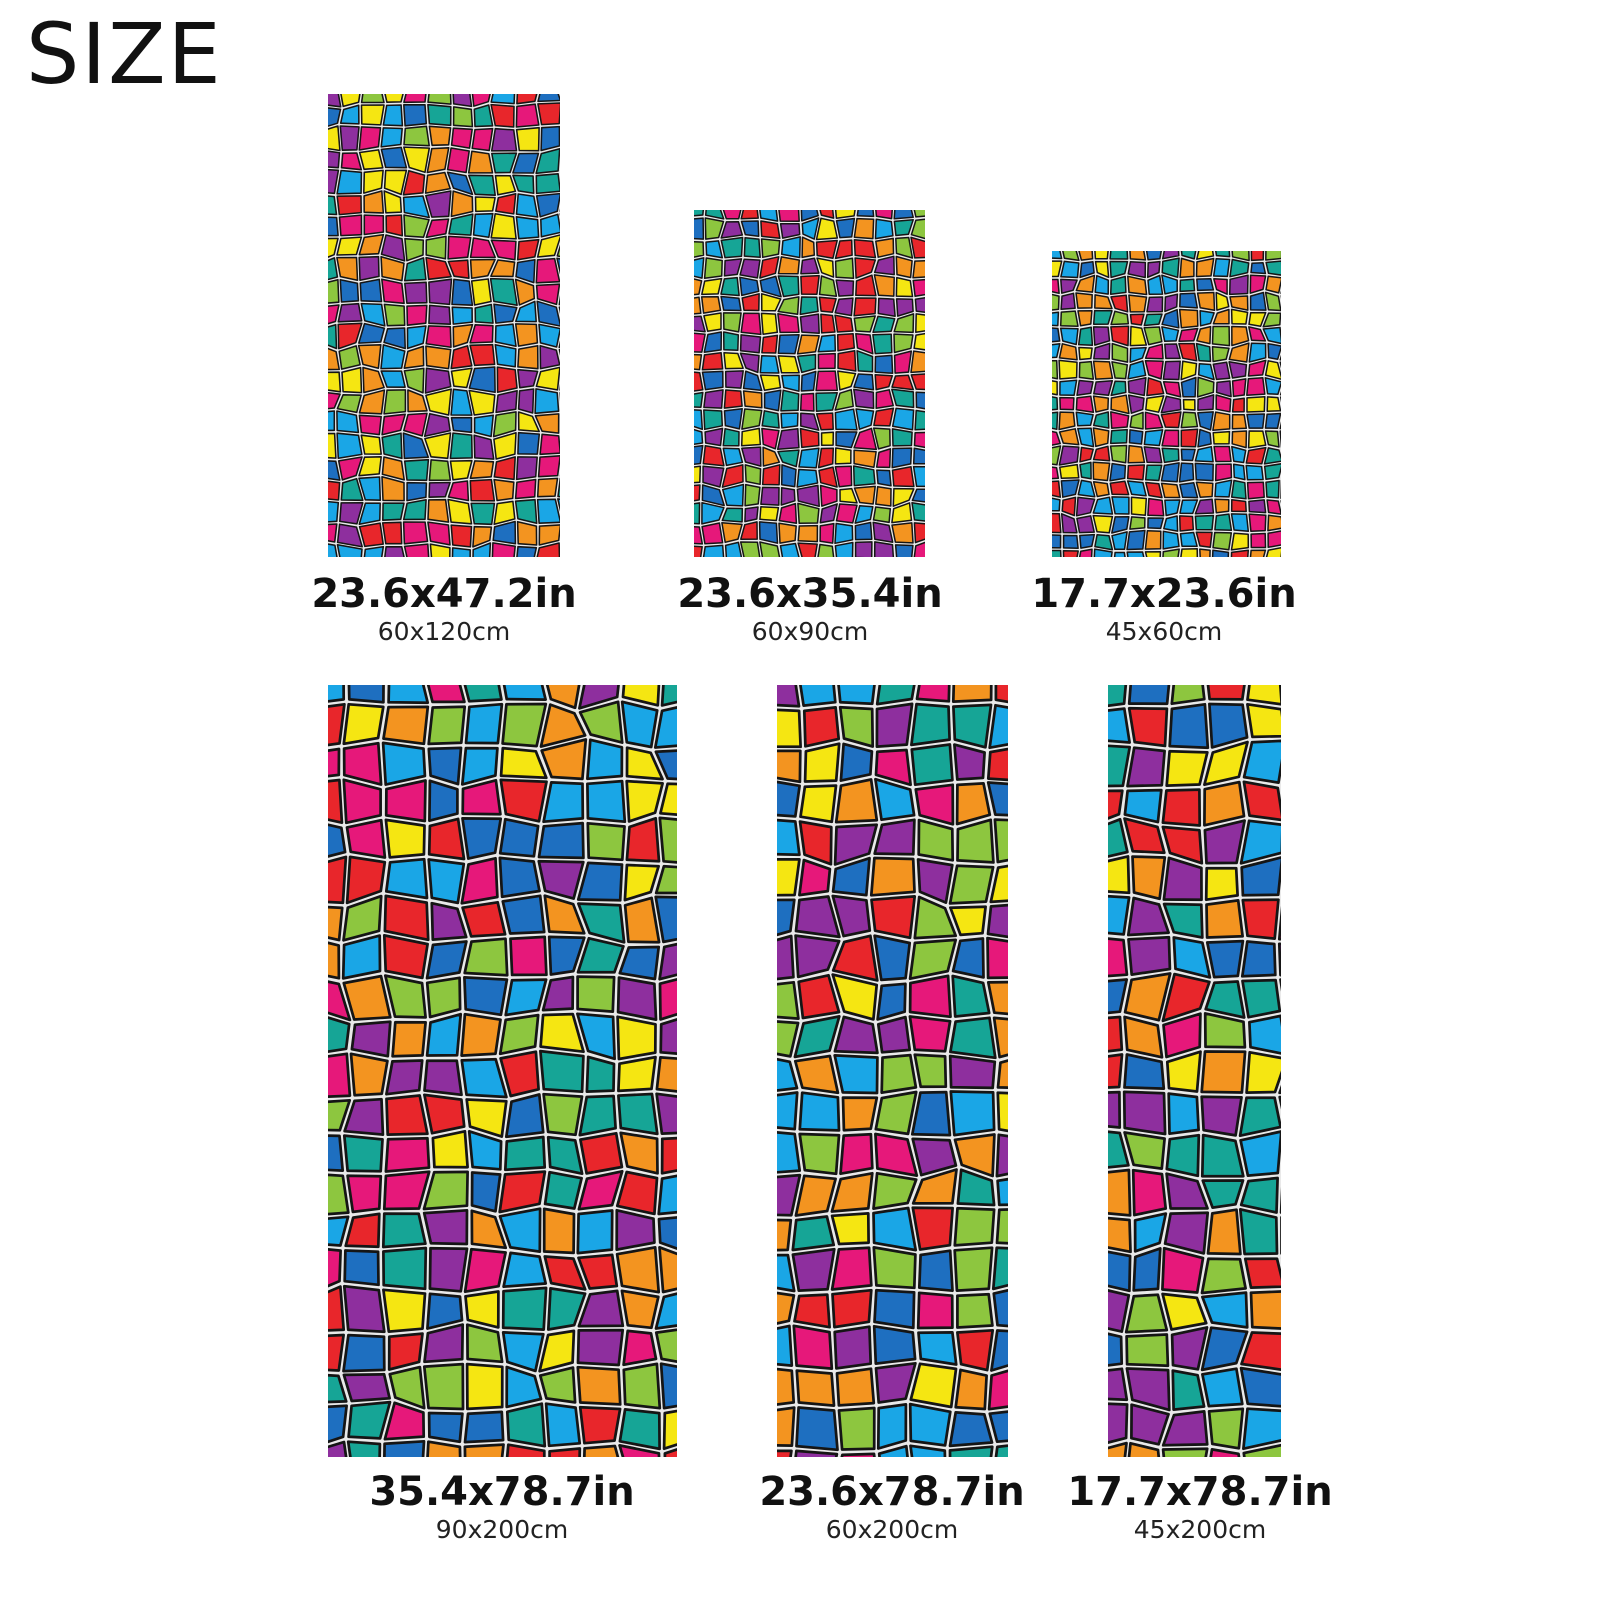  I want to click on product-image-60x200, so click(892, 1071).